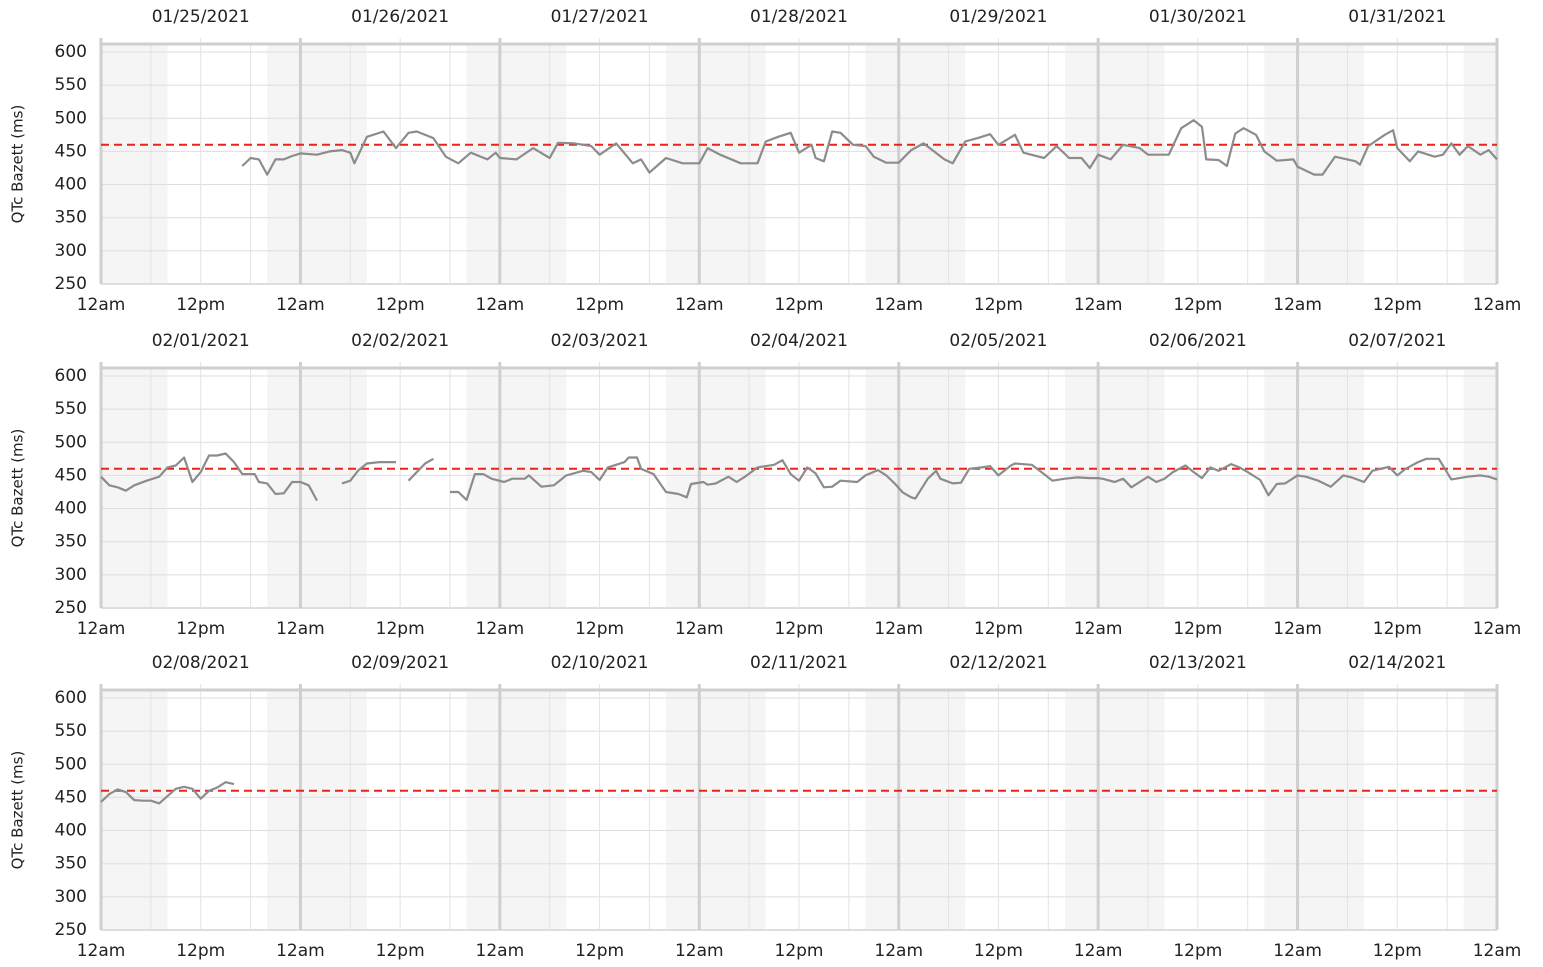 This screenshot has height=967, width=1543. I want to click on day-label: 01/25/2021, so click(201, 17).